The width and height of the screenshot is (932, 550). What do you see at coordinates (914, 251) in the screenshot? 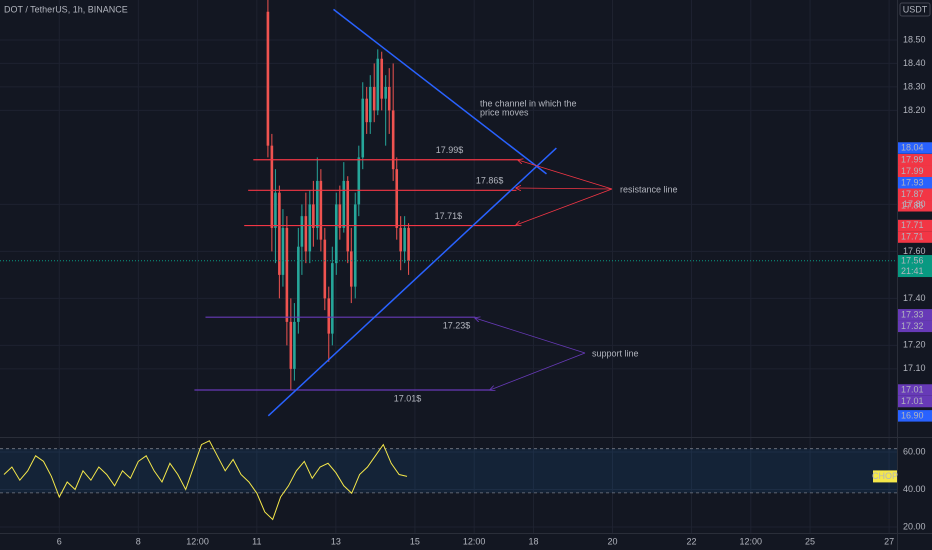
I see `y-tick-label: 17.60` at bounding box center [914, 251].